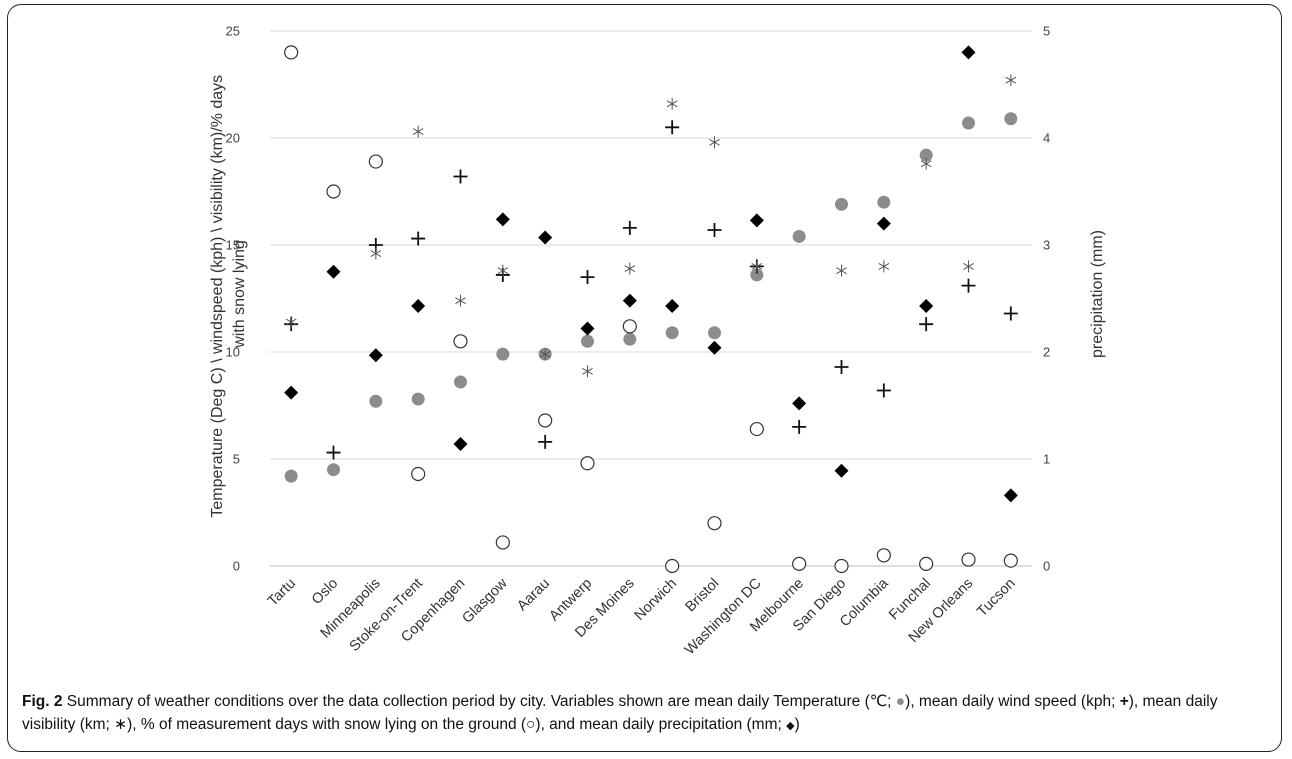 This screenshot has width=1292, height=759. Describe the element at coordinates (233, 138) in the screenshot. I see `left-tick-label: 20` at that location.